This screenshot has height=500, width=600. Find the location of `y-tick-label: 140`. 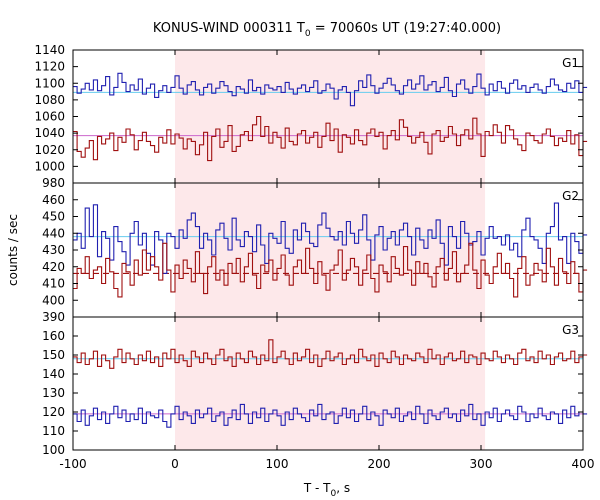

y-tick-label: 140 is located at coordinates (53, 374).